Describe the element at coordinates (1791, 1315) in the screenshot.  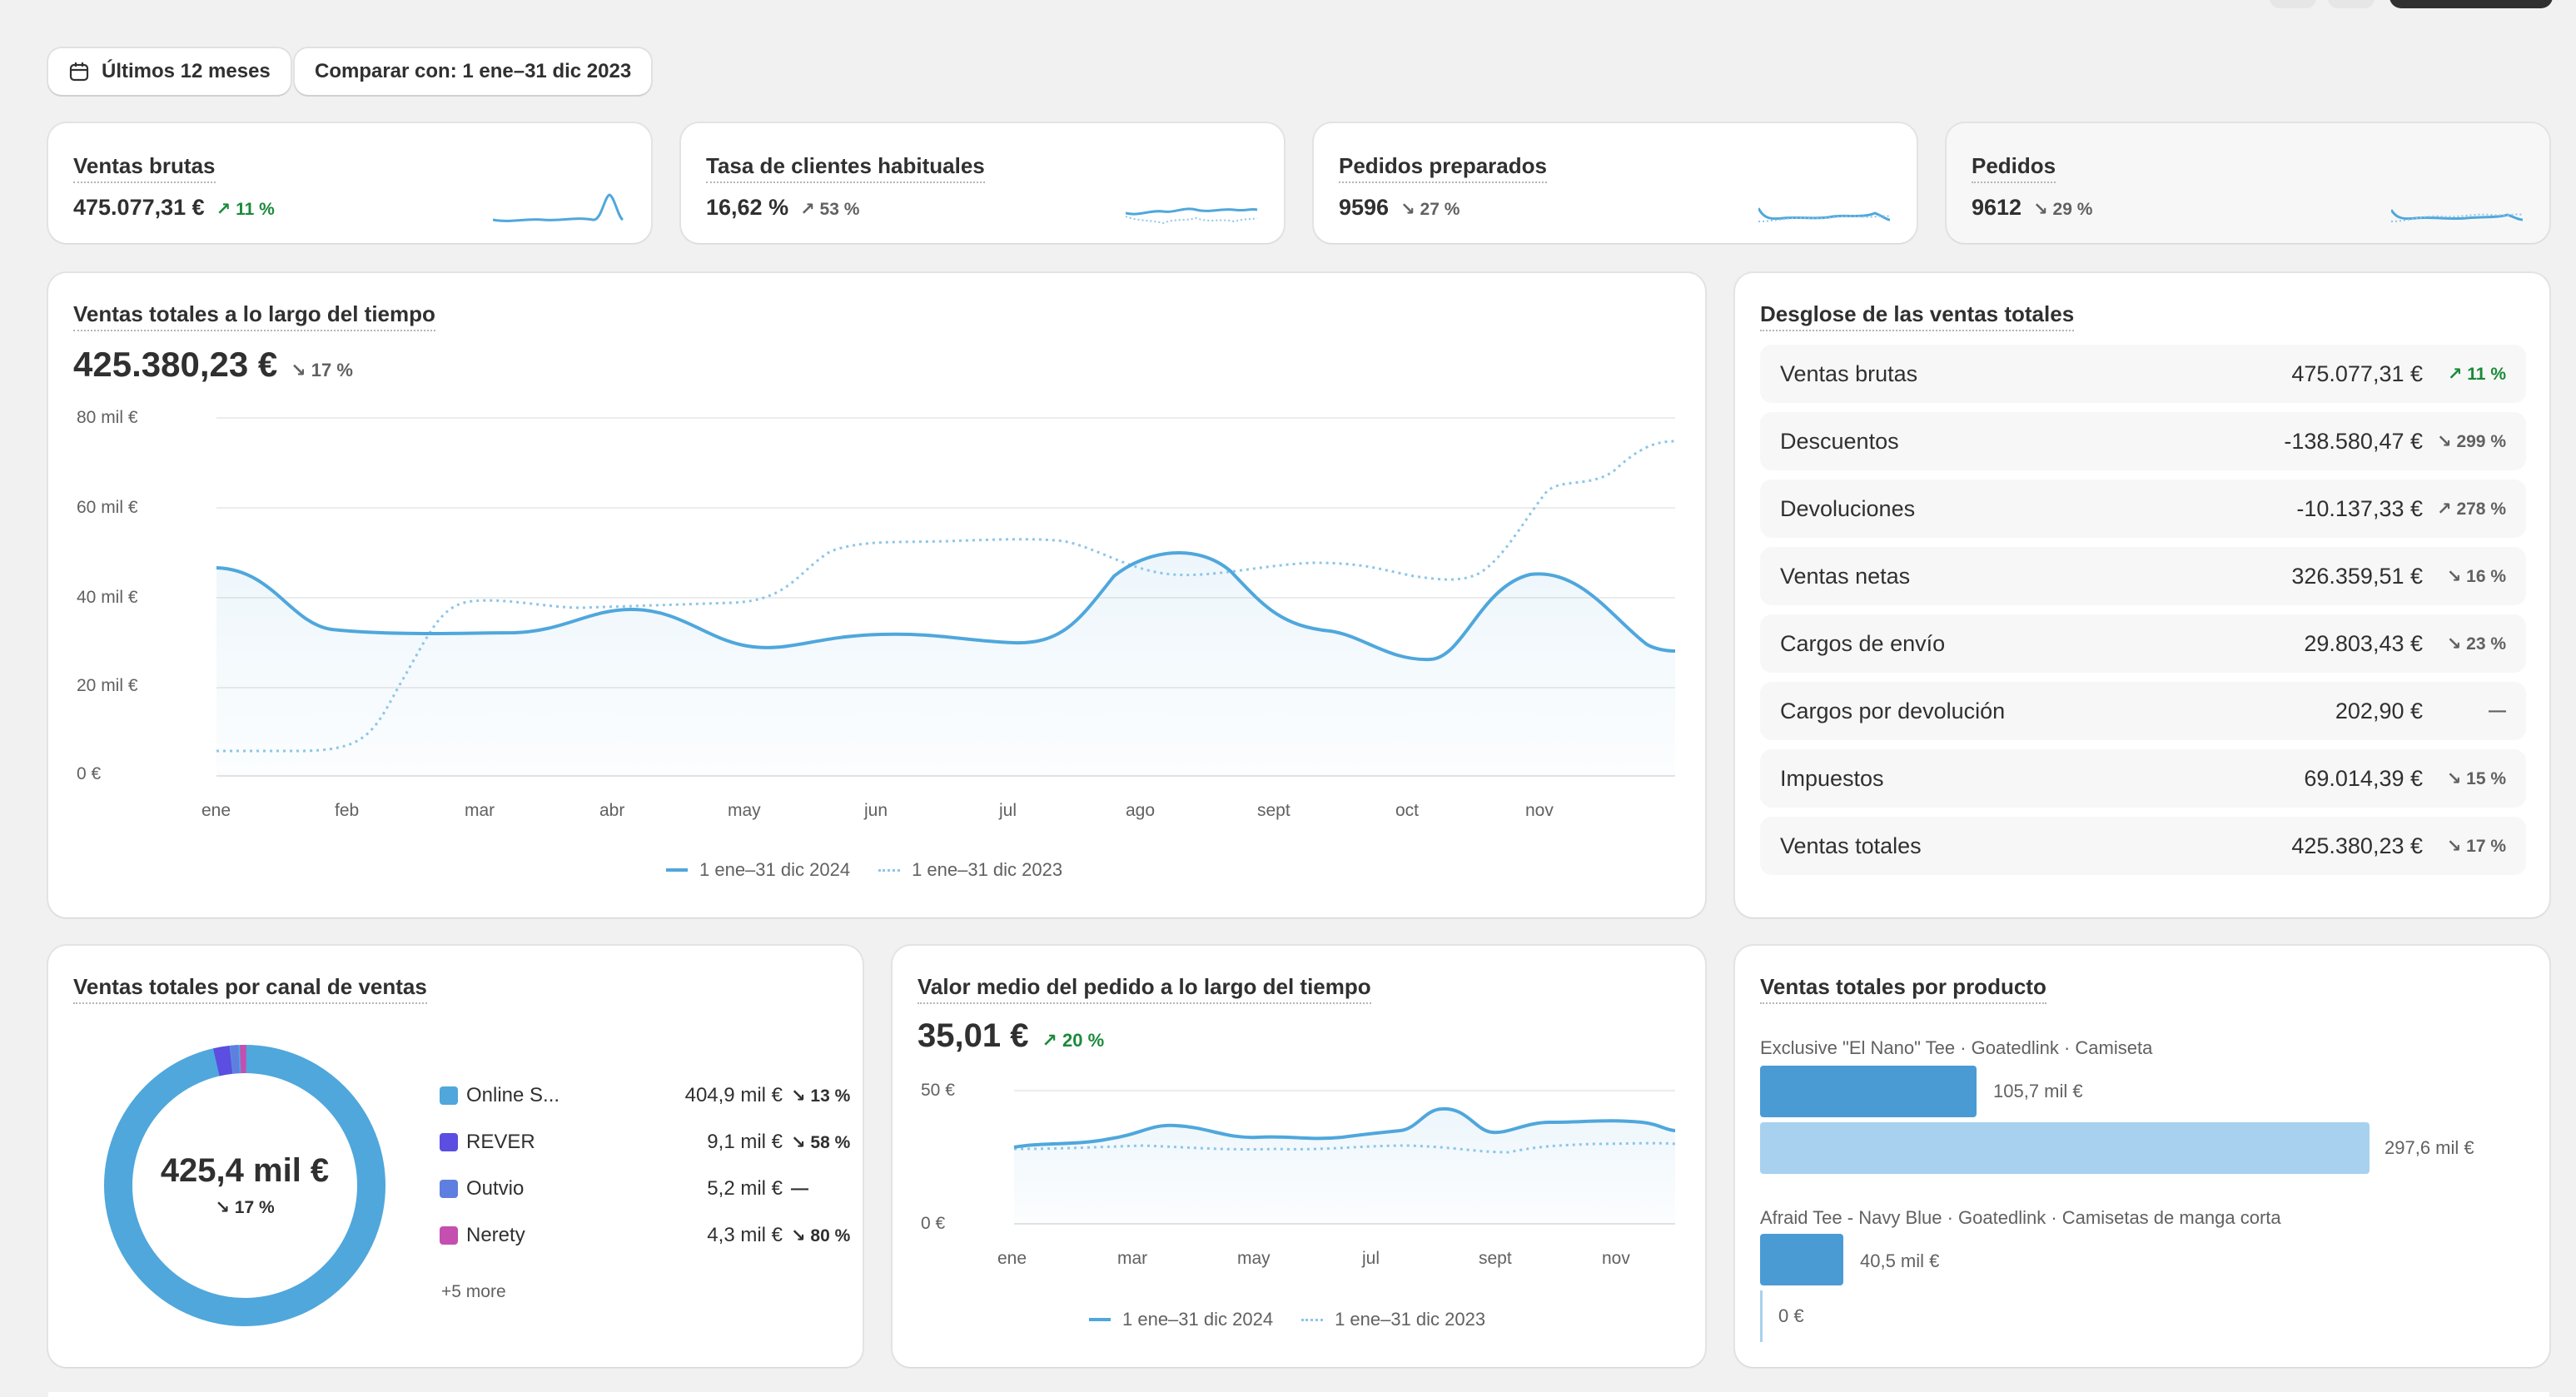
I see `product-bar-previous-label: 0 €` at that location.